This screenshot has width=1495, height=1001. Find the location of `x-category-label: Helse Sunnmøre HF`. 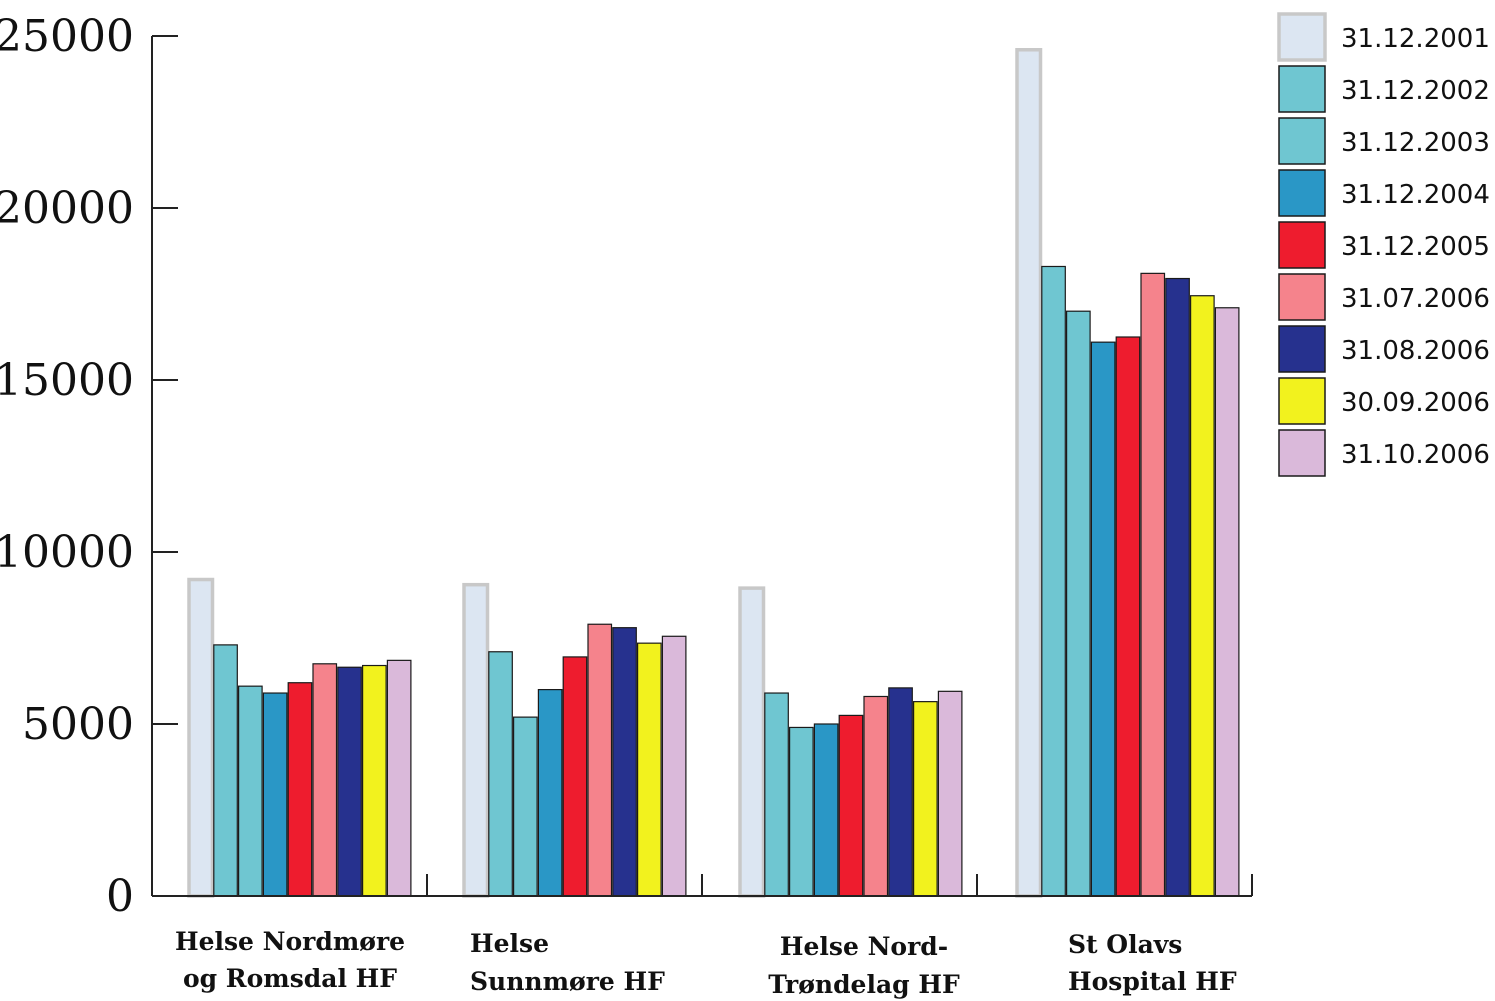

x-category-label: Helse Sunnmøre HF is located at coordinates (567, 962).